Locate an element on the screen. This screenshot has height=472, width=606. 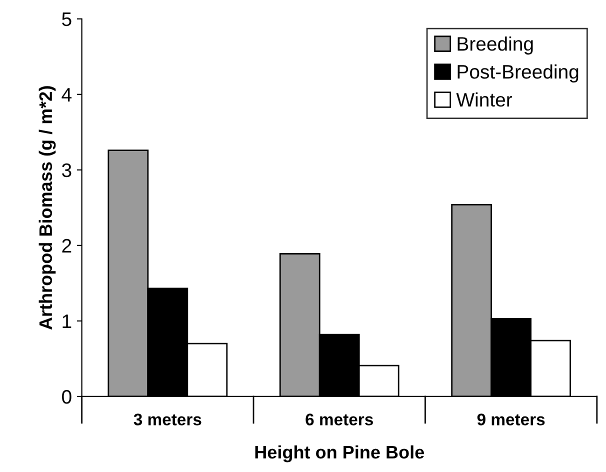
y-tick-label: 1 is located at coordinates (67, 321).